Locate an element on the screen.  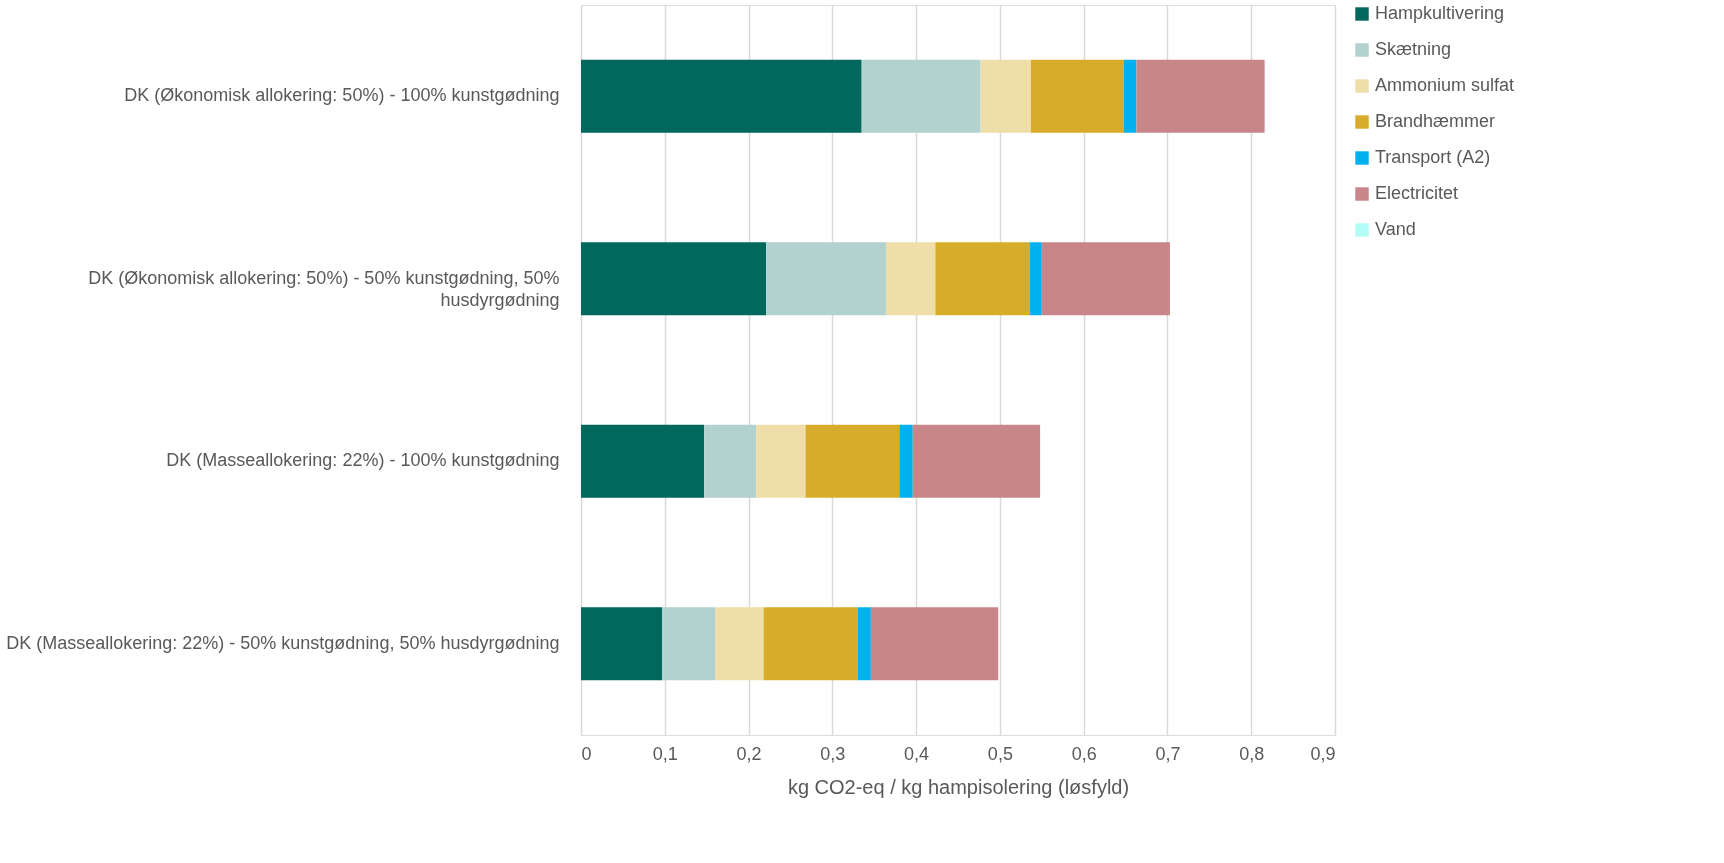
y-tick-label: DK (Økonomisk allokering: 50%) - 100% kunstgødning is located at coordinates (342, 95).